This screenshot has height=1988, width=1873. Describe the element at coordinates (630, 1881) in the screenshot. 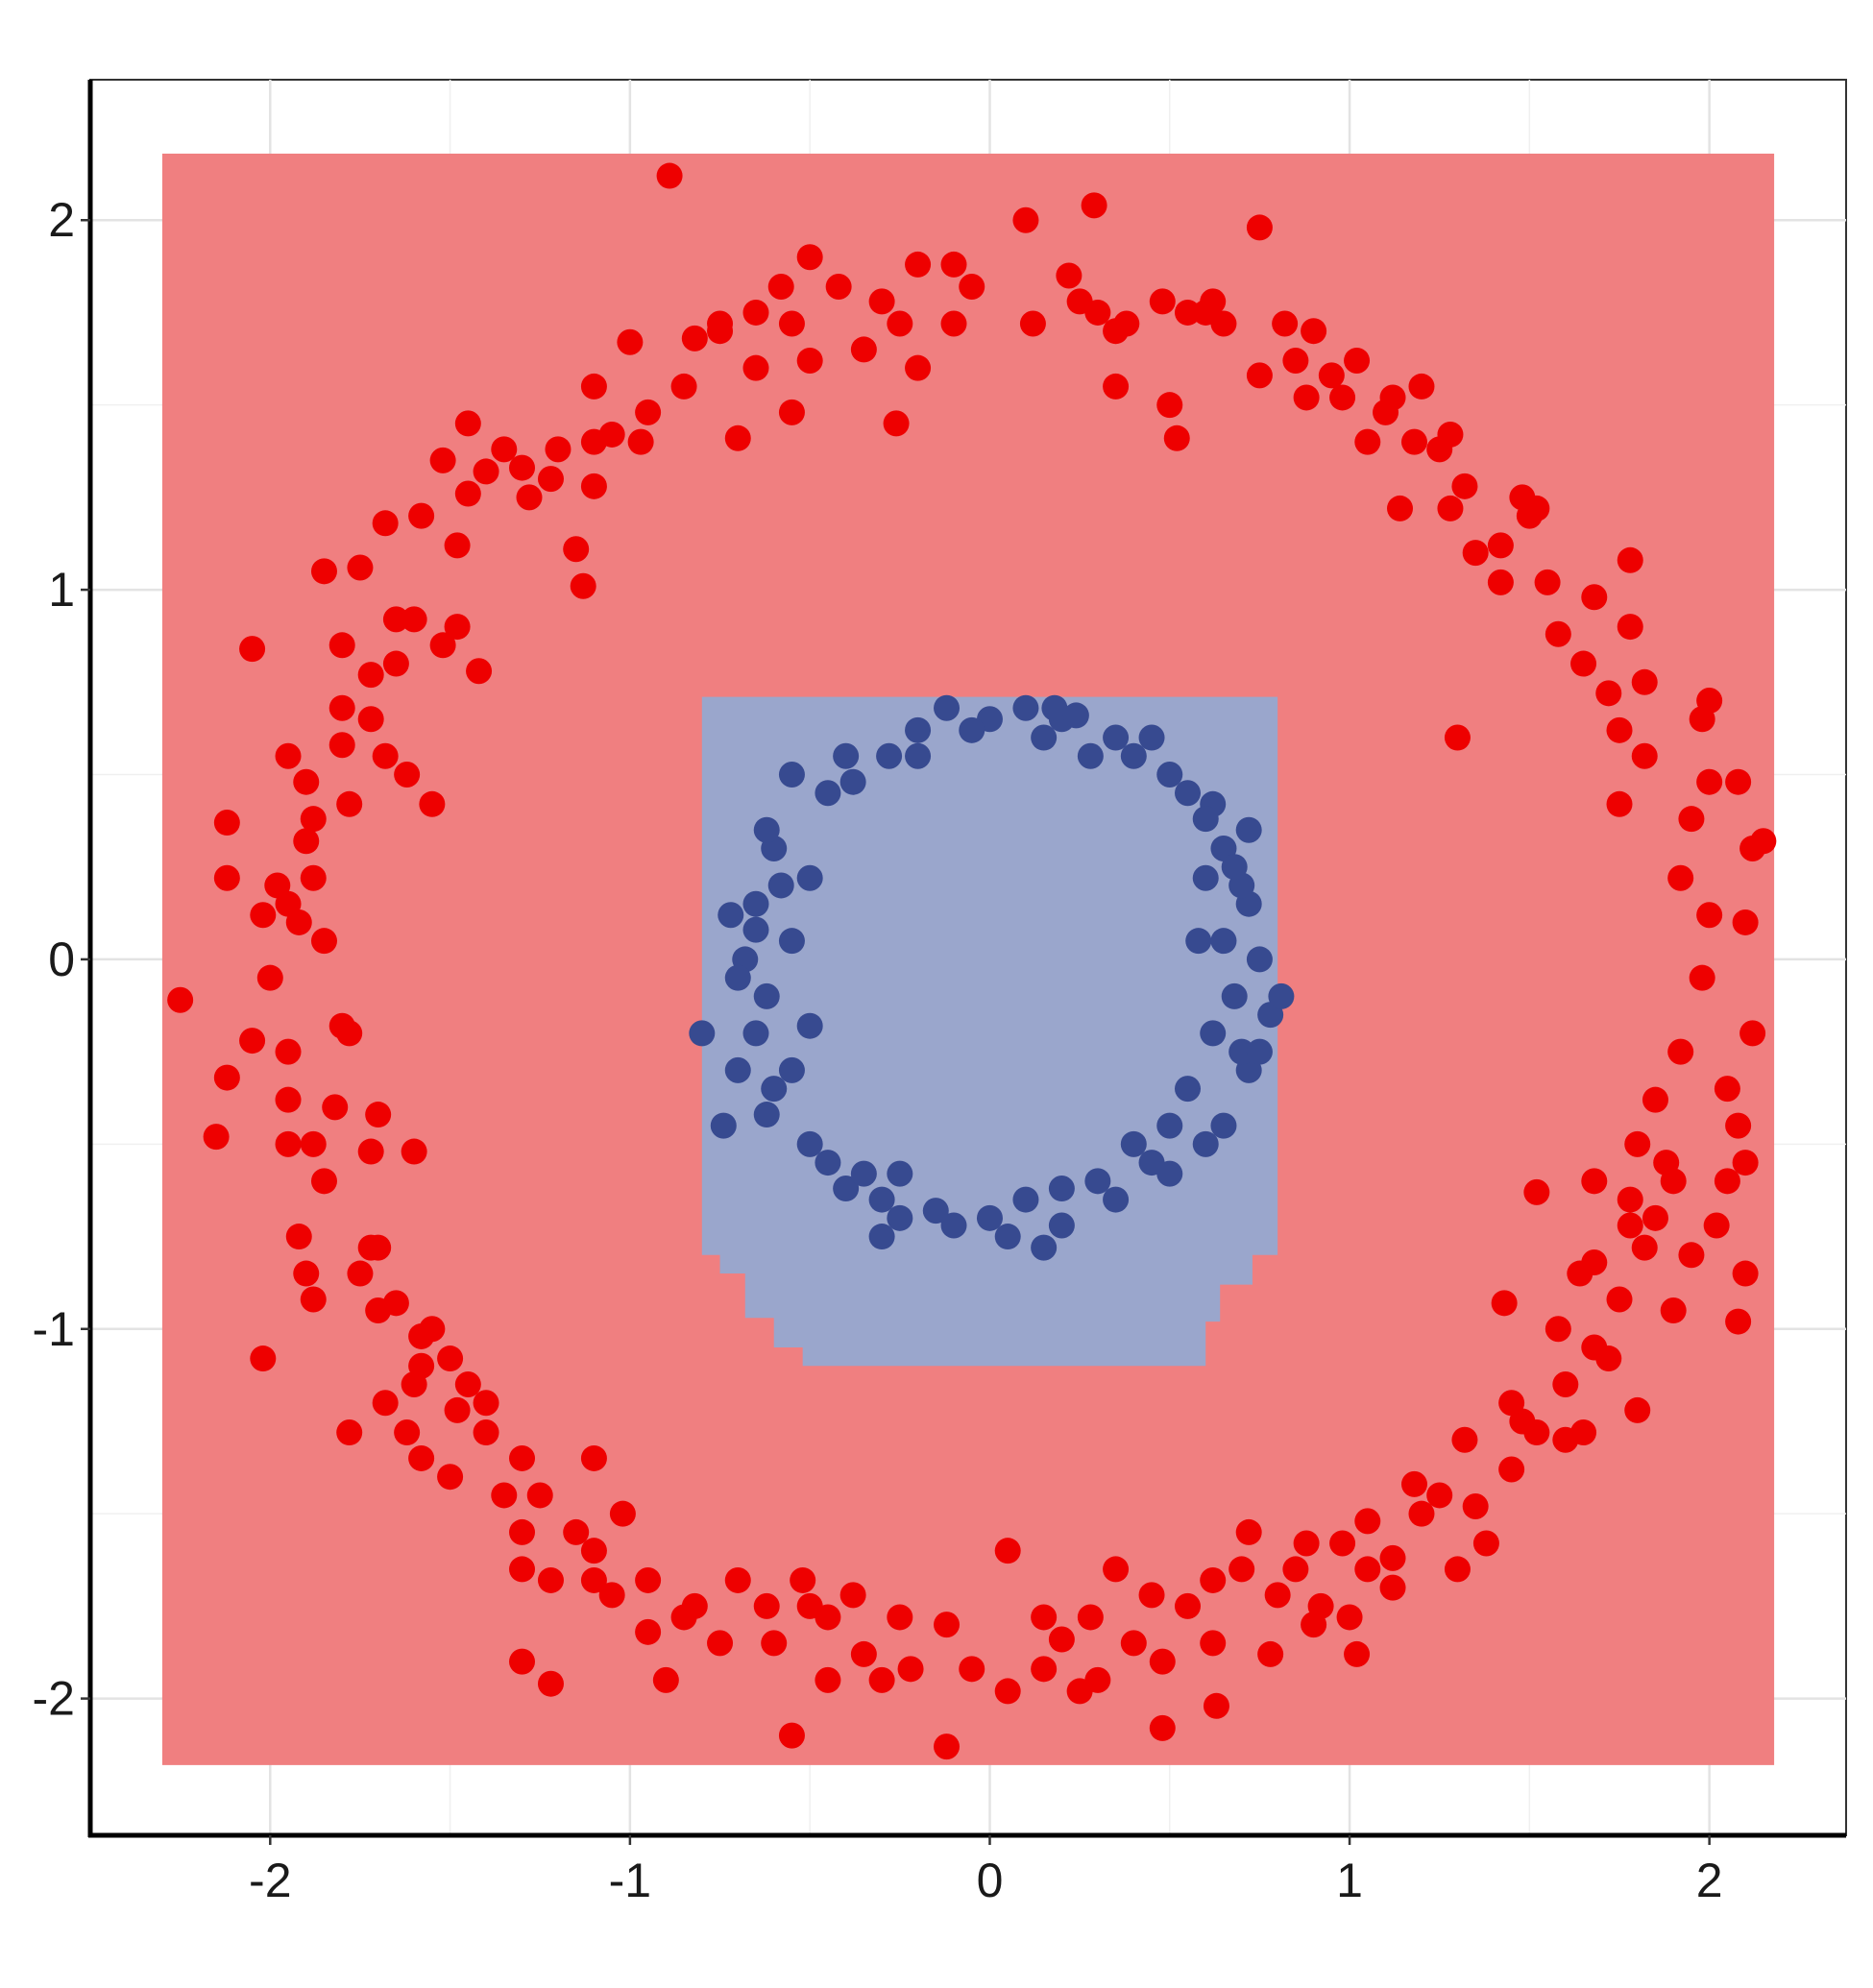

I see `x-tick-label: -1` at that location.